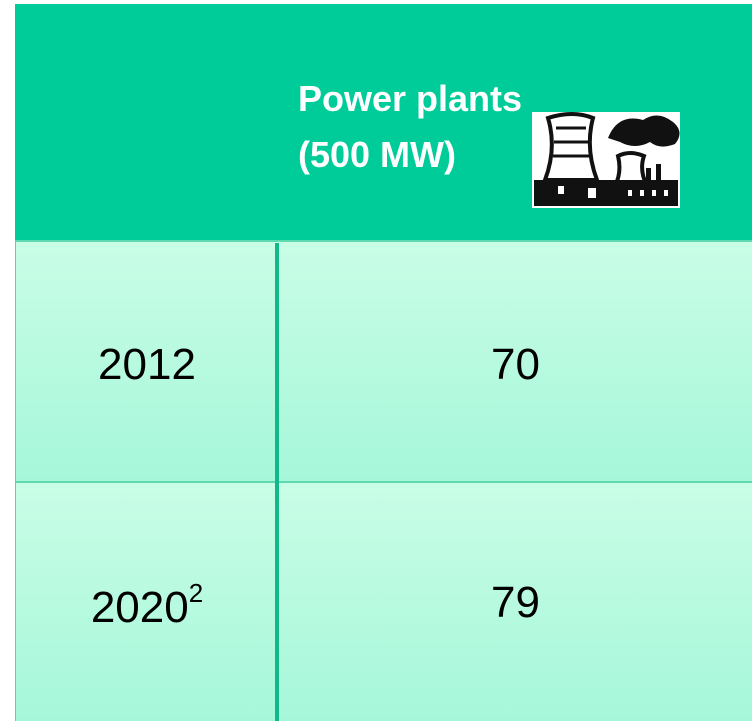 The height and width of the screenshot is (721, 755). I want to click on value-cell: 70, so click(515, 364).